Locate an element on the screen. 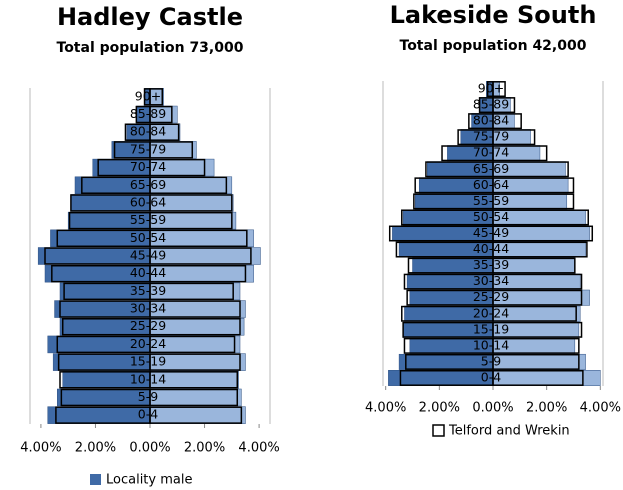 The width and height of the screenshot is (623, 490). legend-swatch is located at coordinates (438, 430).